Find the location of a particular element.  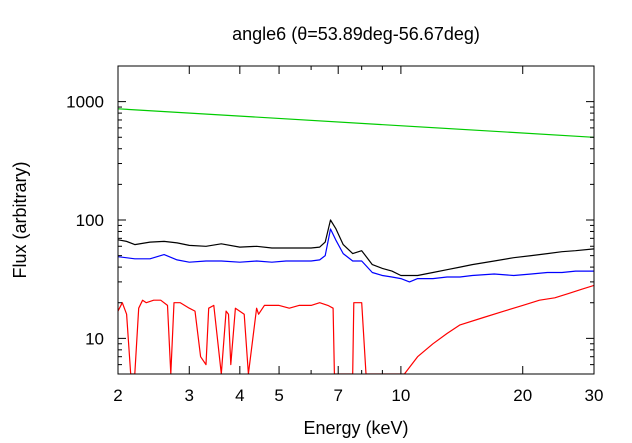

x-tick-label: 3 is located at coordinates (189, 395).